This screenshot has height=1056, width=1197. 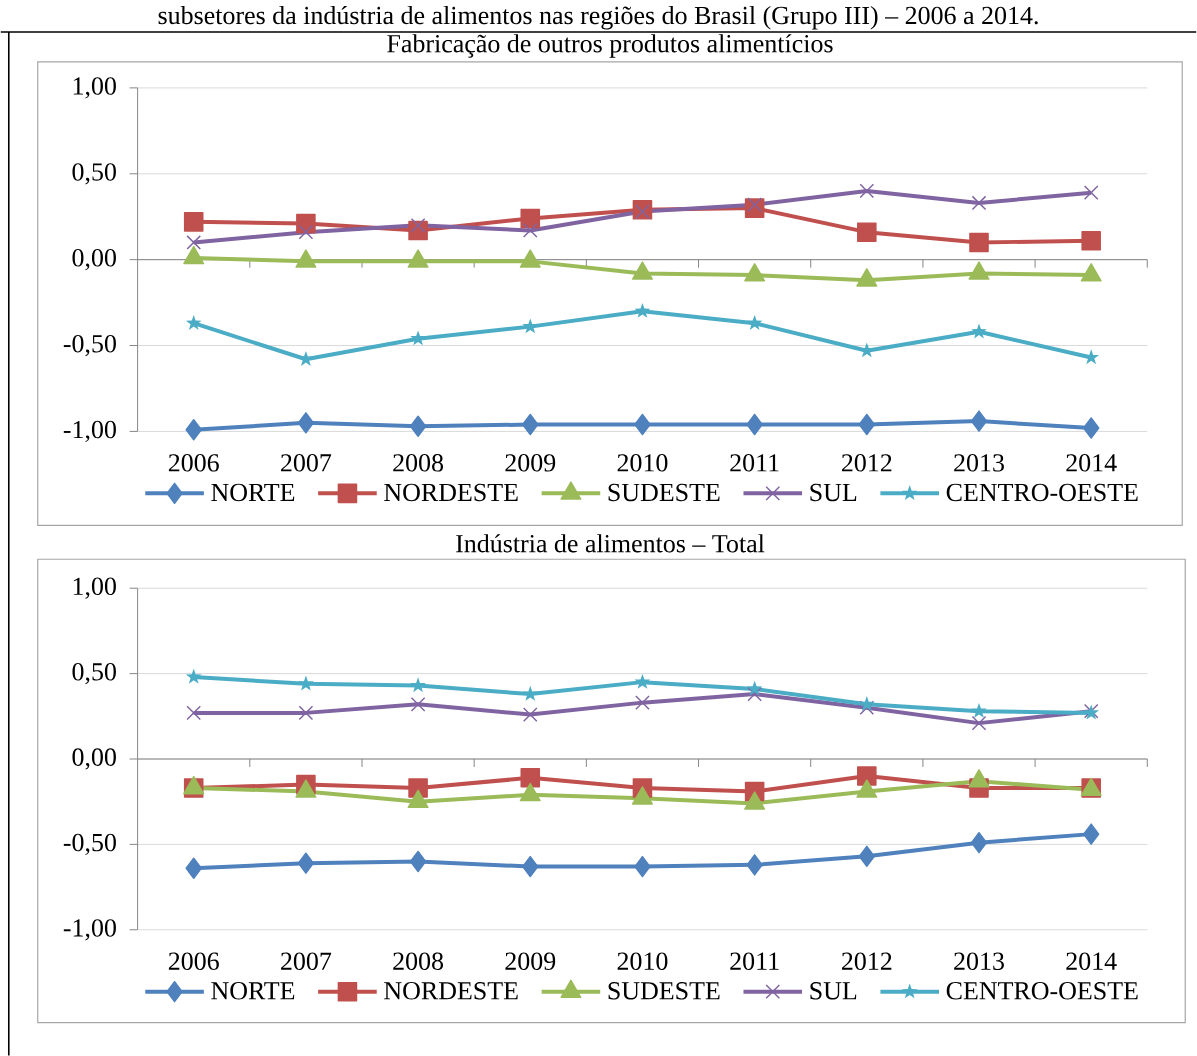 I want to click on chart-title: Indústria de alimentos – Total, so click(x=610, y=543).